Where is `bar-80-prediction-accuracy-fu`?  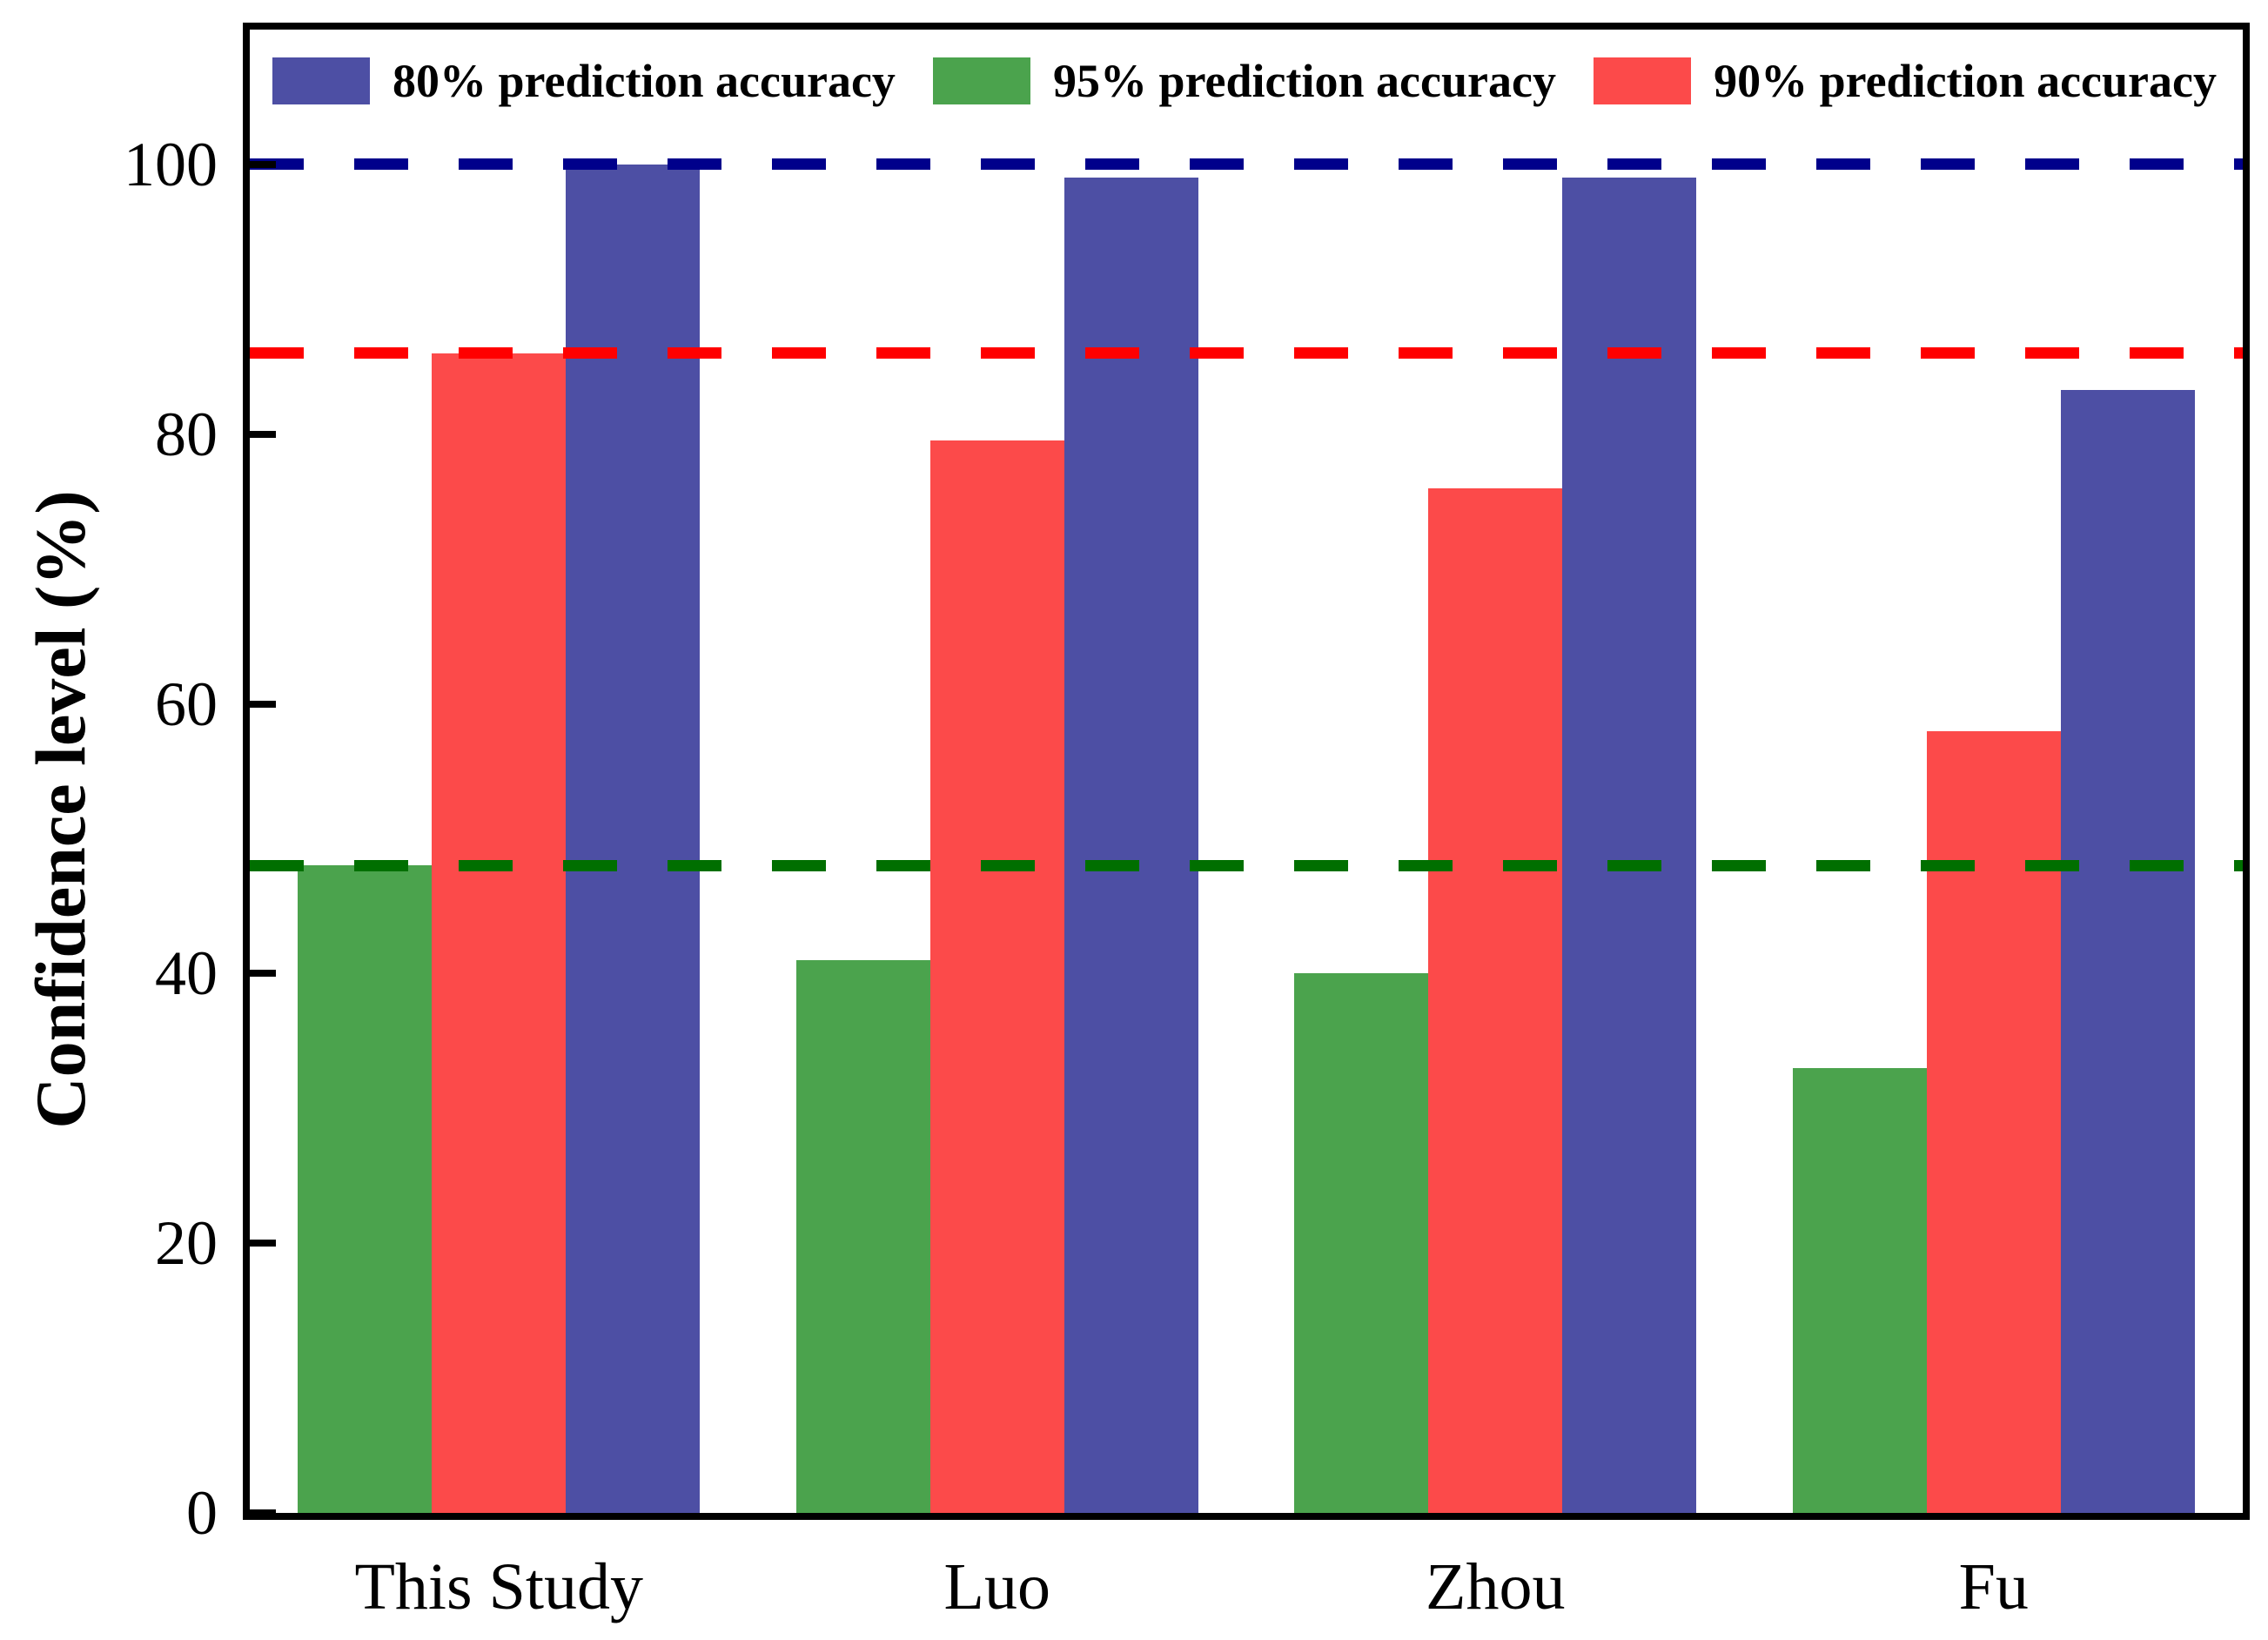 bar-80-prediction-accuracy-fu is located at coordinates (2127, 951).